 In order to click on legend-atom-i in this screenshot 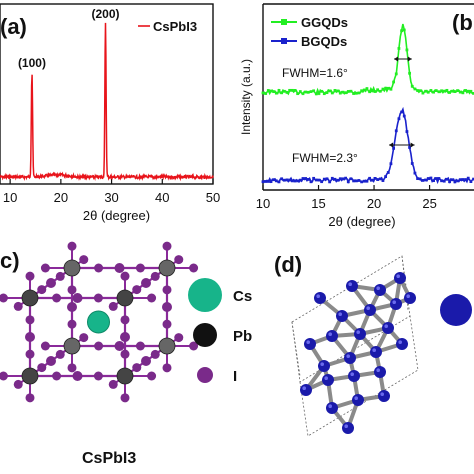, I will do `click(205, 375)`.